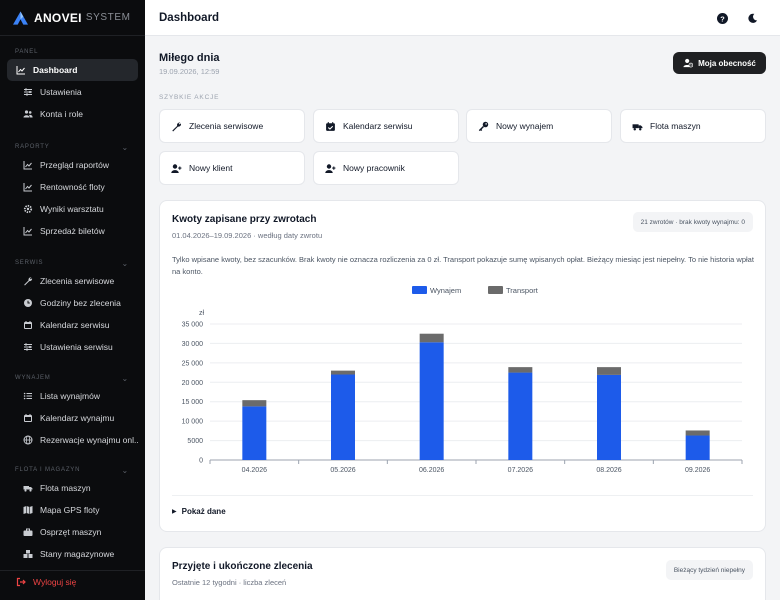 This screenshot has width=780, height=600. I want to click on sliders-icon, so click(28, 92).